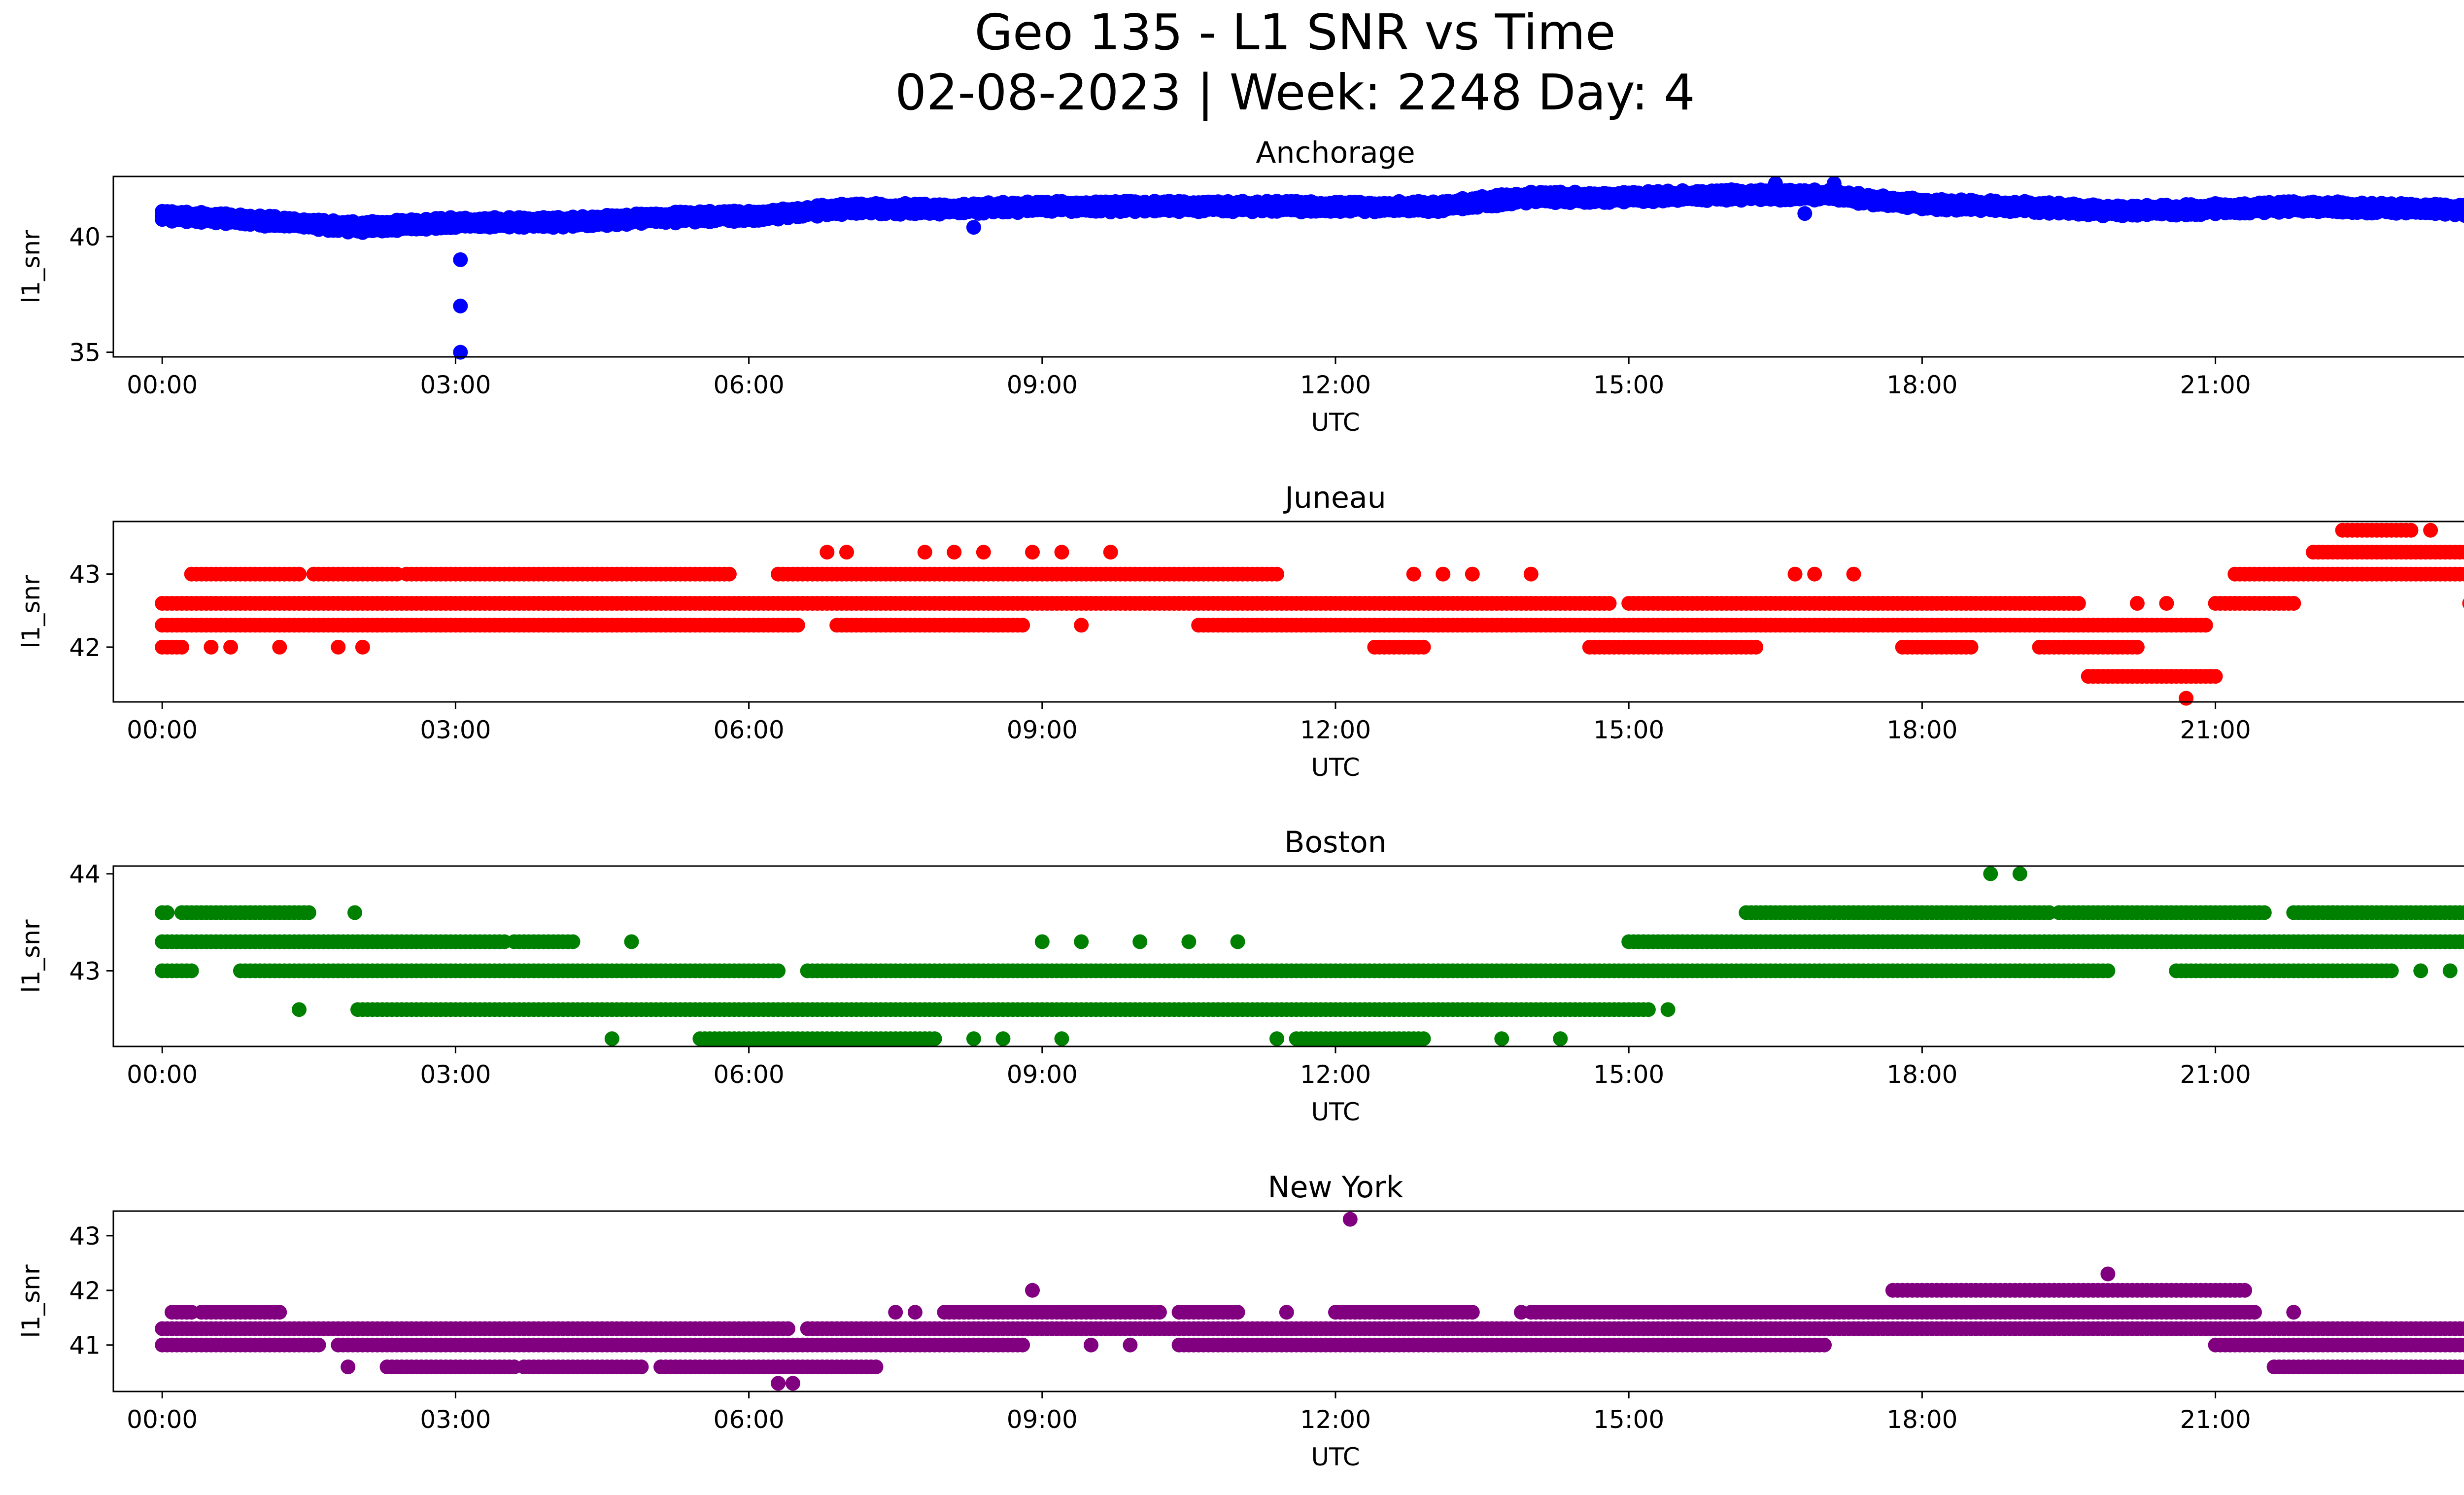 This screenshot has height=1495, width=2464. I want to click on figure-title: Geo 135 - L1 SNR vs Time, so click(1295, 32).